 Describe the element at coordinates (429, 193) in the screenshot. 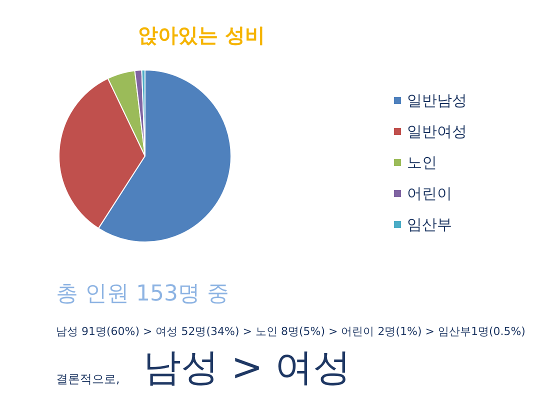

I see `legend-label: 어린이` at that location.